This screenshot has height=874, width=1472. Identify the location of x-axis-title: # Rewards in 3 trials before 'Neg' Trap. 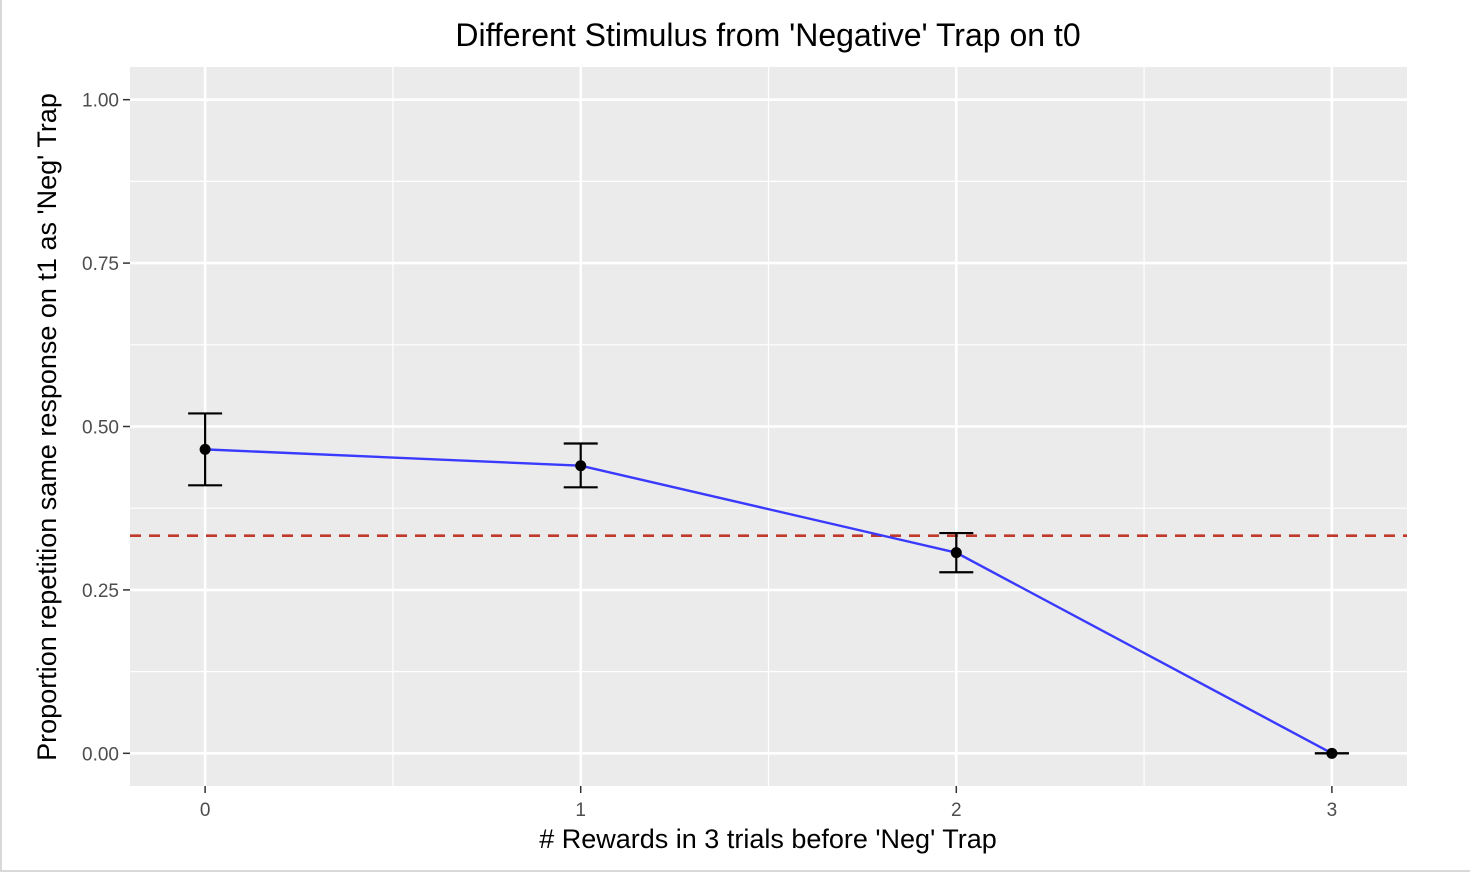
(768, 839).